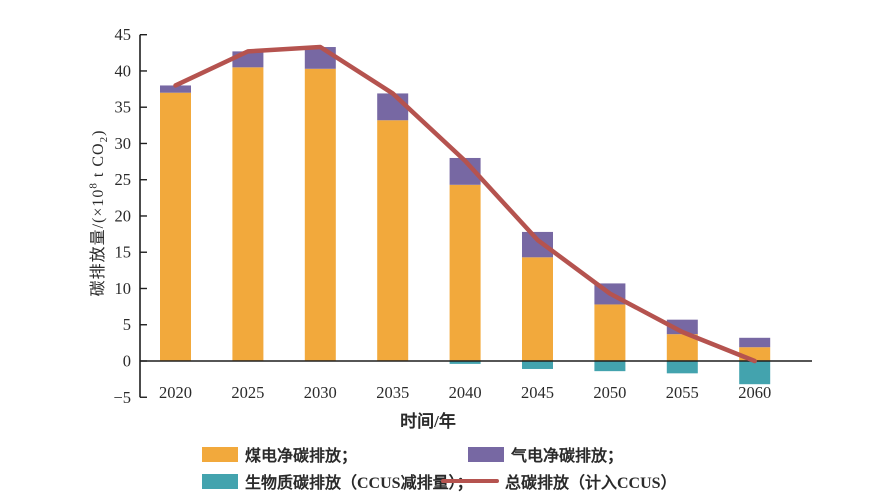 This screenshot has height=501, width=879. What do you see at coordinates (392, 392) in the screenshot?
I see `x-tick-label-2035: 2035` at bounding box center [392, 392].